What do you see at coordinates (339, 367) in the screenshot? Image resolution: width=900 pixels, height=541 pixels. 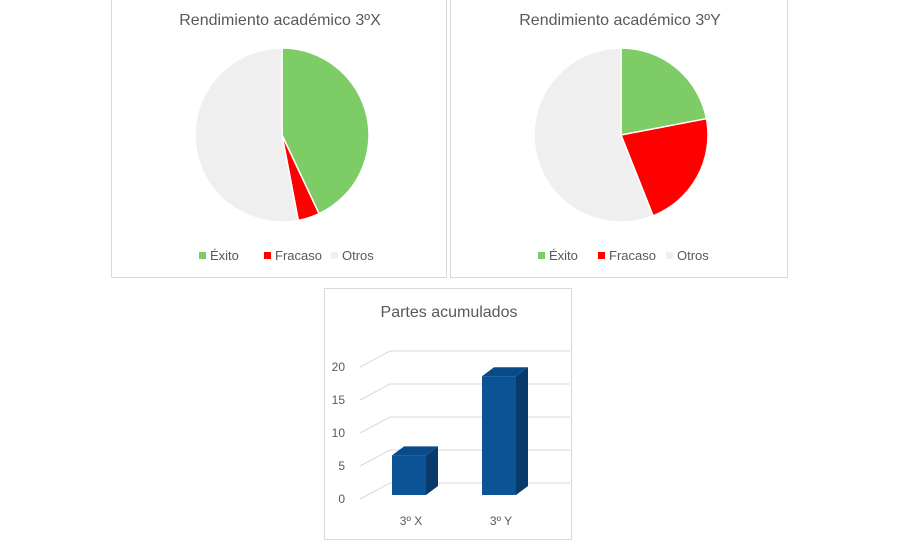 I see `y-tick-label: 20` at bounding box center [339, 367].